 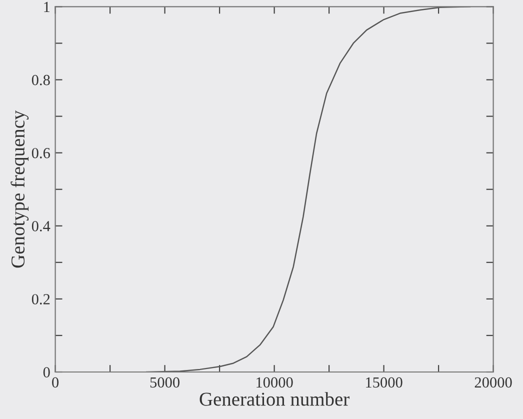 What do you see at coordinates (274, 382) in the screenshot?
I see `x-tick-label: 10000` at bounding box center [274, 382].